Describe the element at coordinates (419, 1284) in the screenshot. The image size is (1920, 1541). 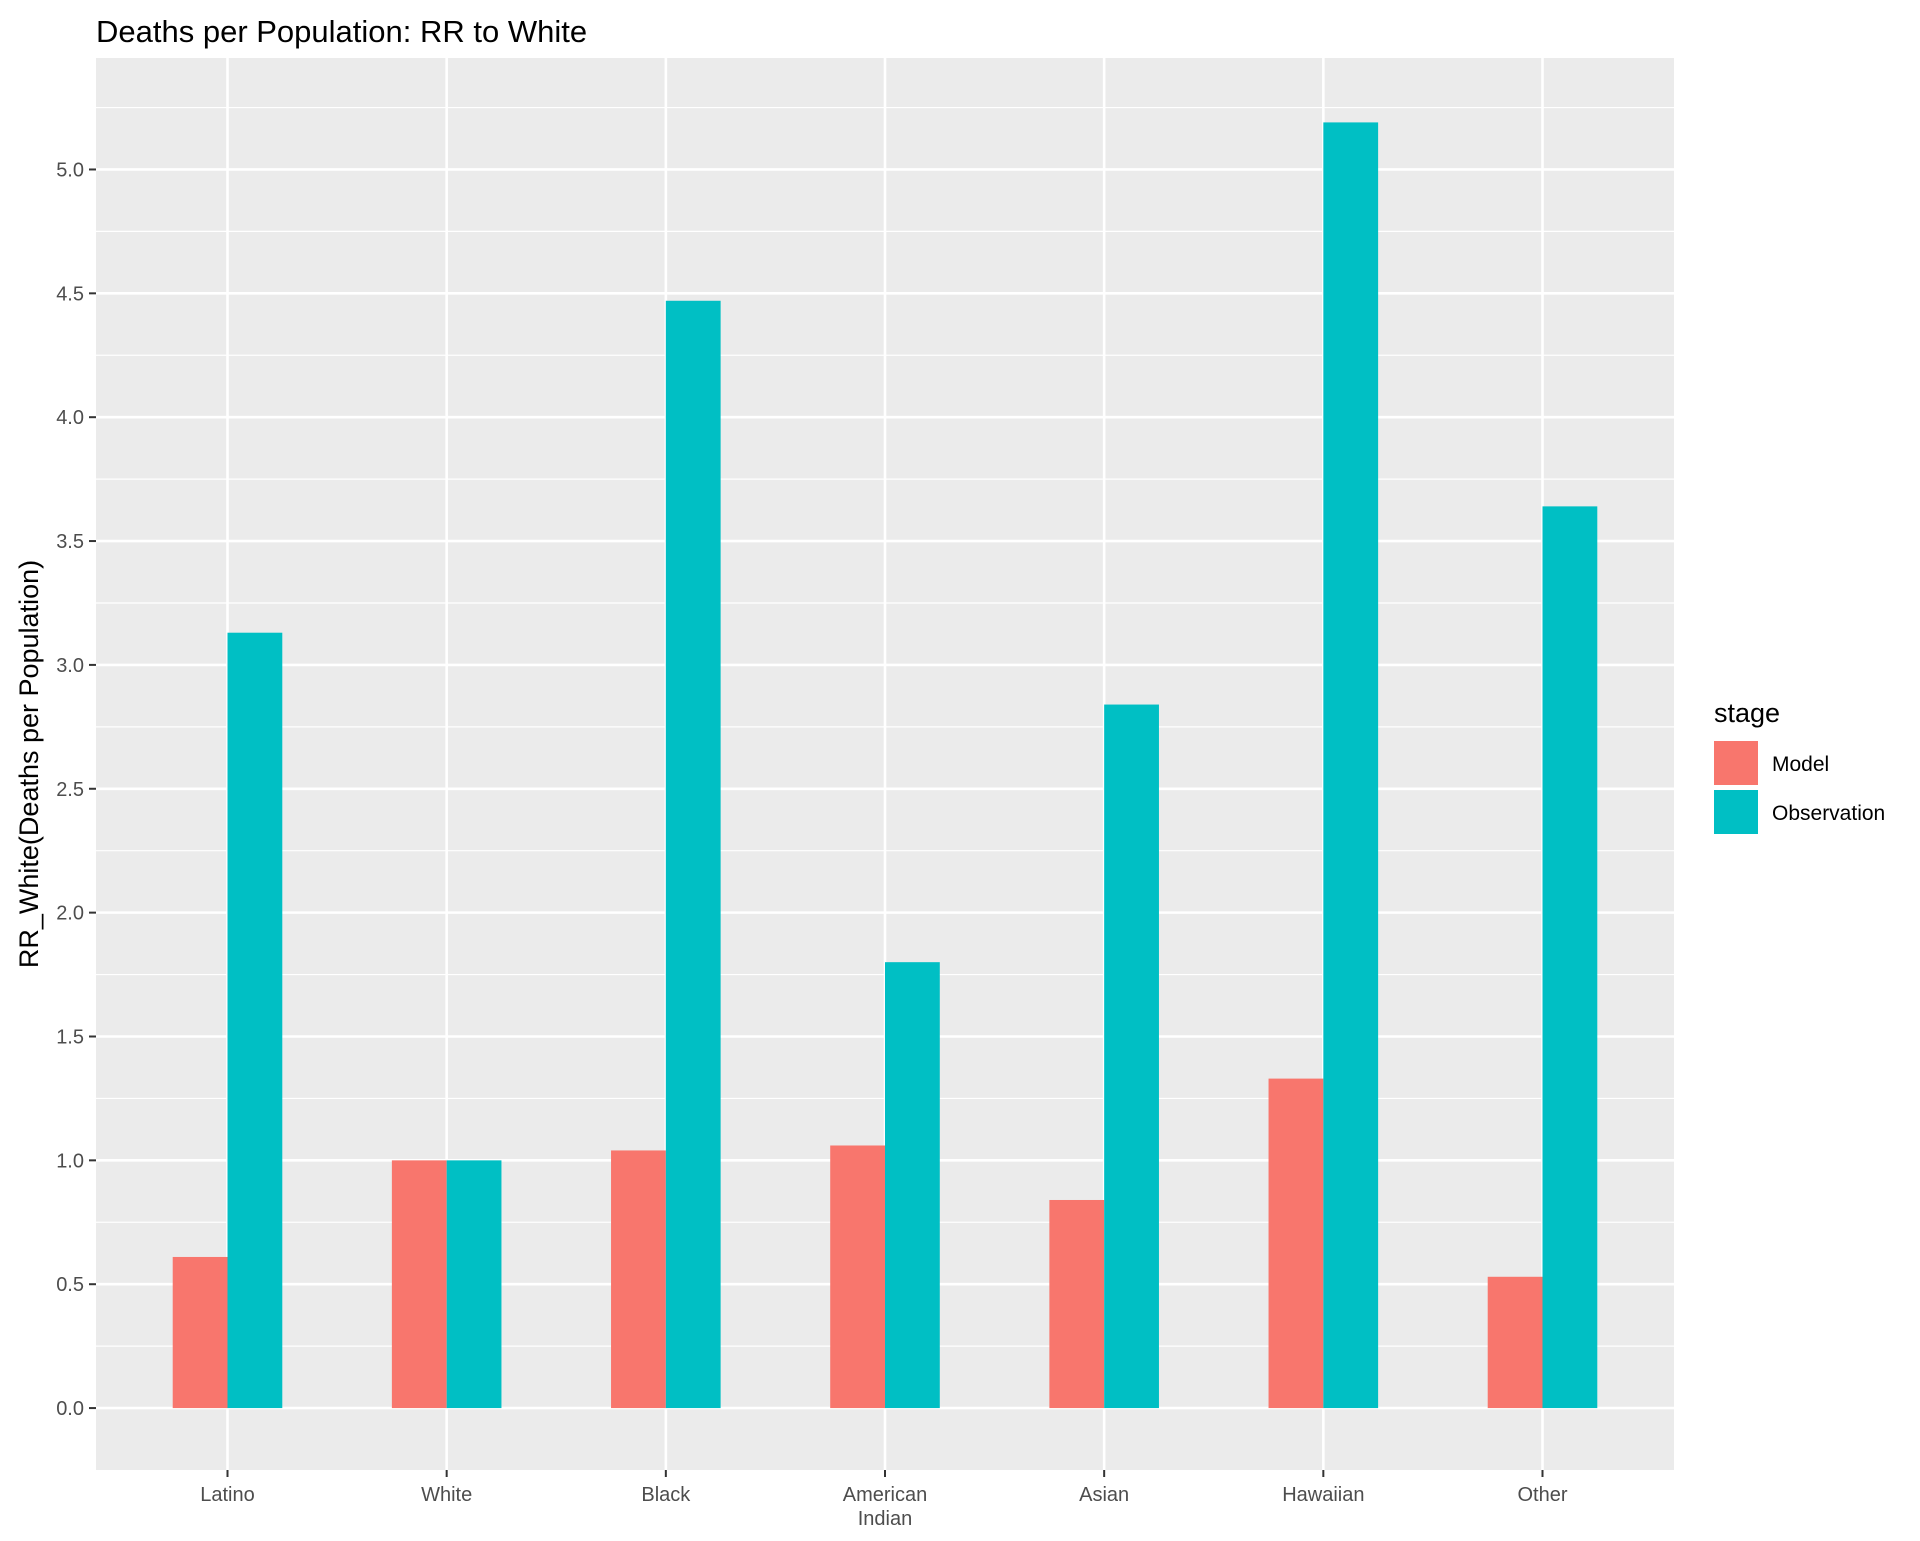
I see `bar-model-white` at that location.